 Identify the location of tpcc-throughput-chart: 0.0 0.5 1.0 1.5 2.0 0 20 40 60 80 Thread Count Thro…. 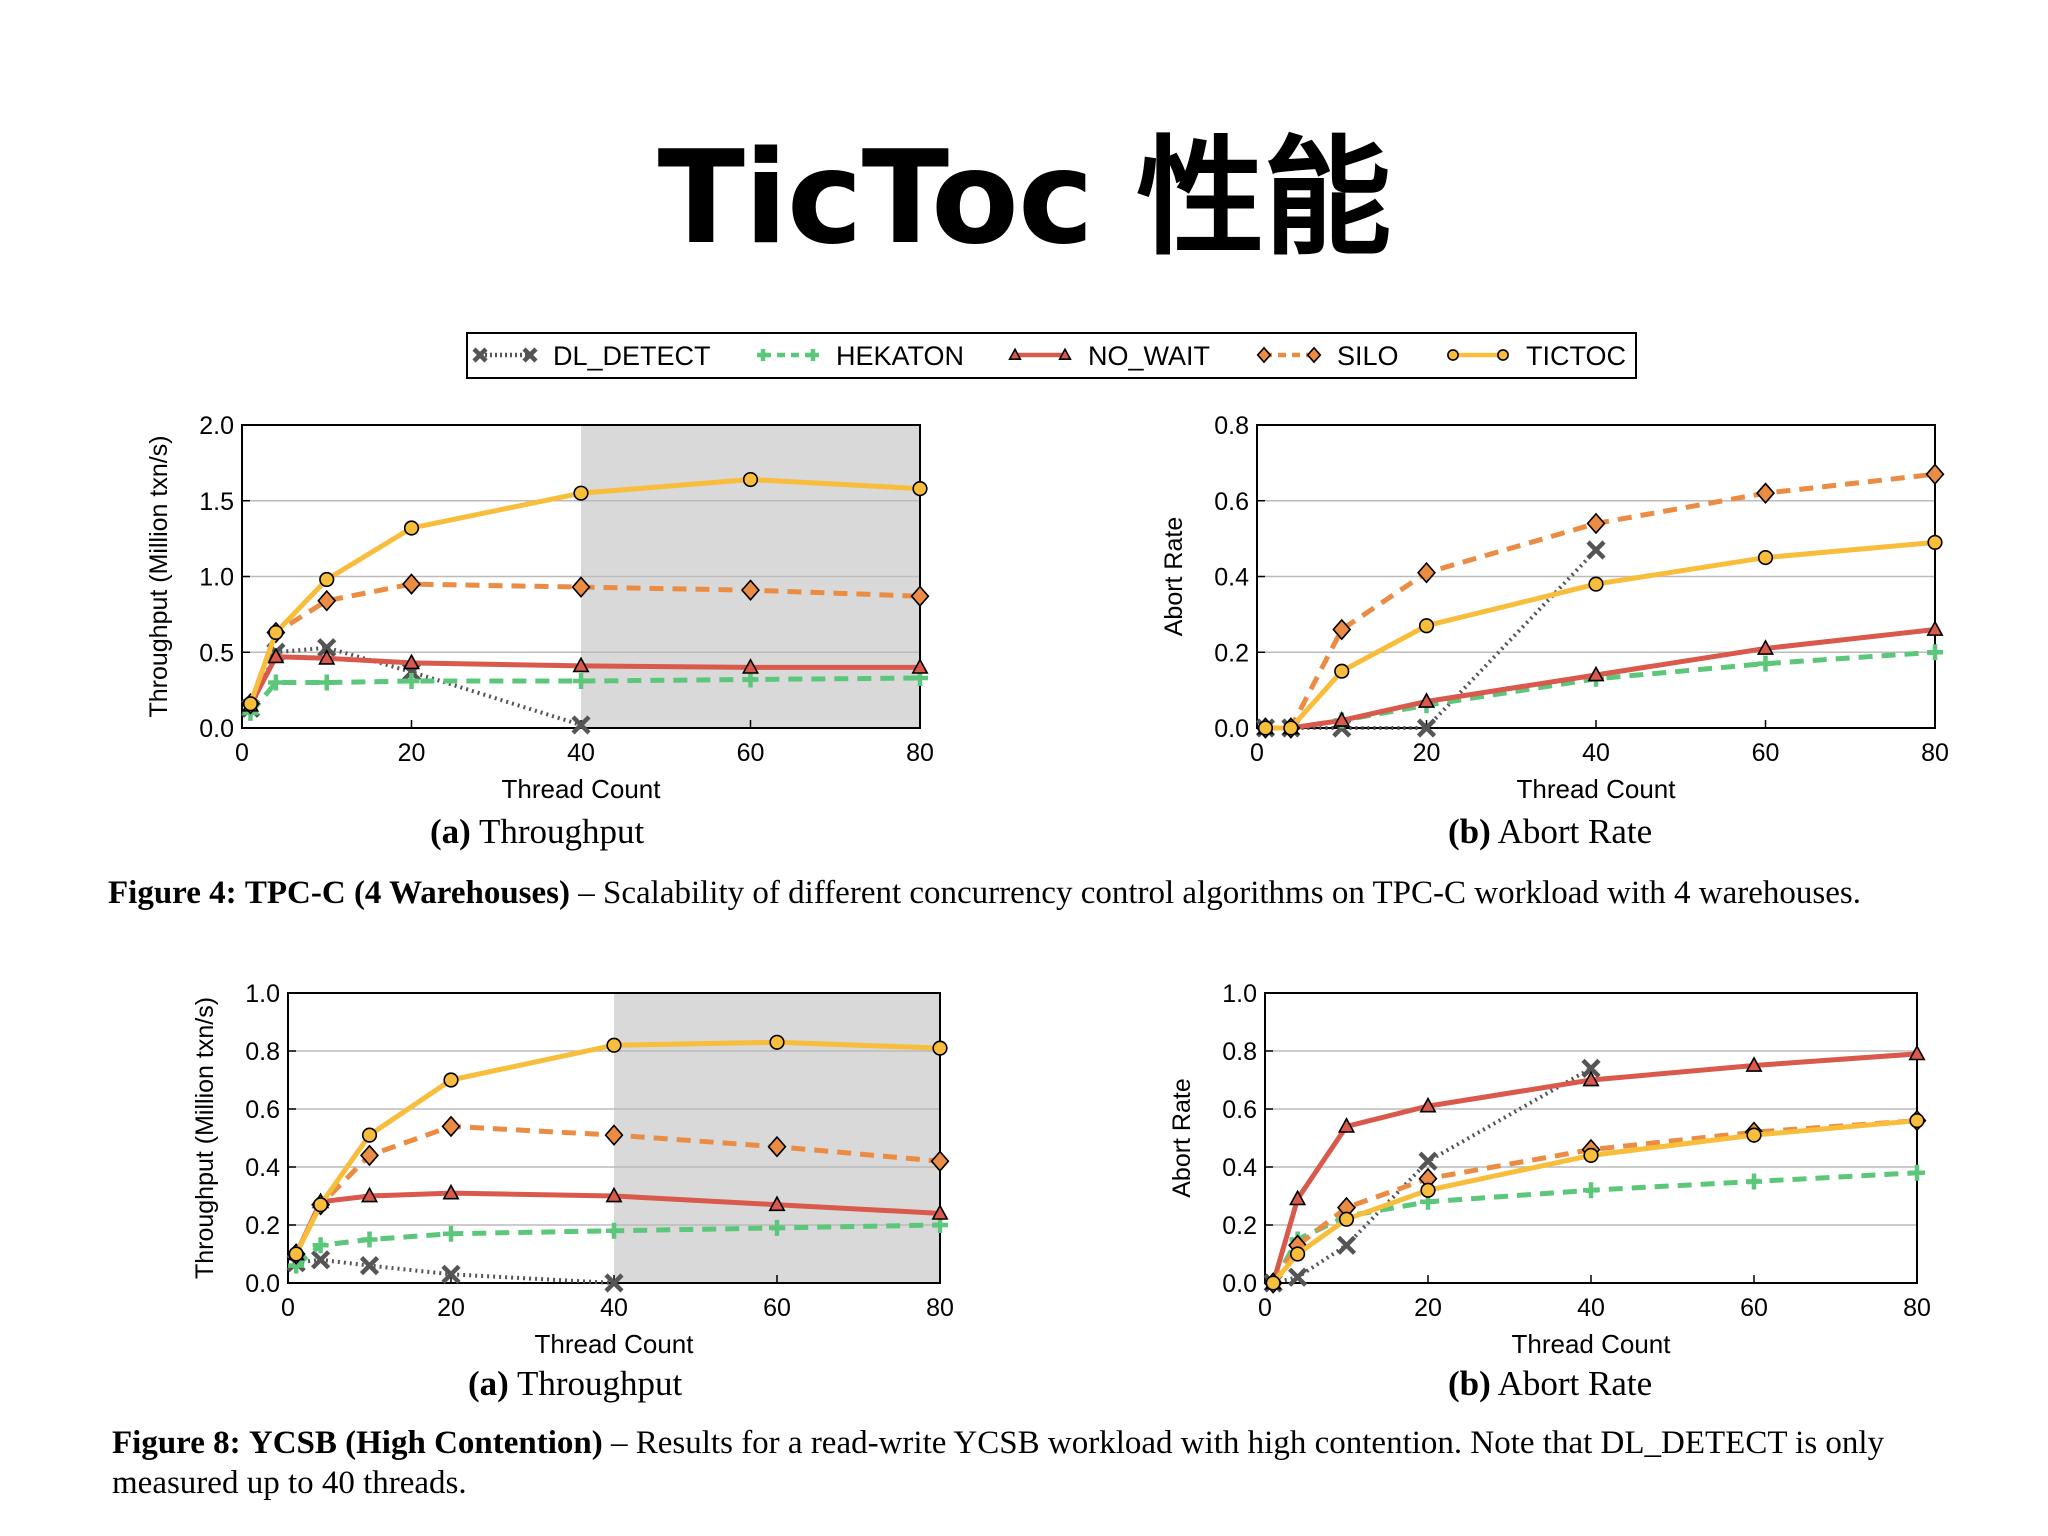
(539, 608).